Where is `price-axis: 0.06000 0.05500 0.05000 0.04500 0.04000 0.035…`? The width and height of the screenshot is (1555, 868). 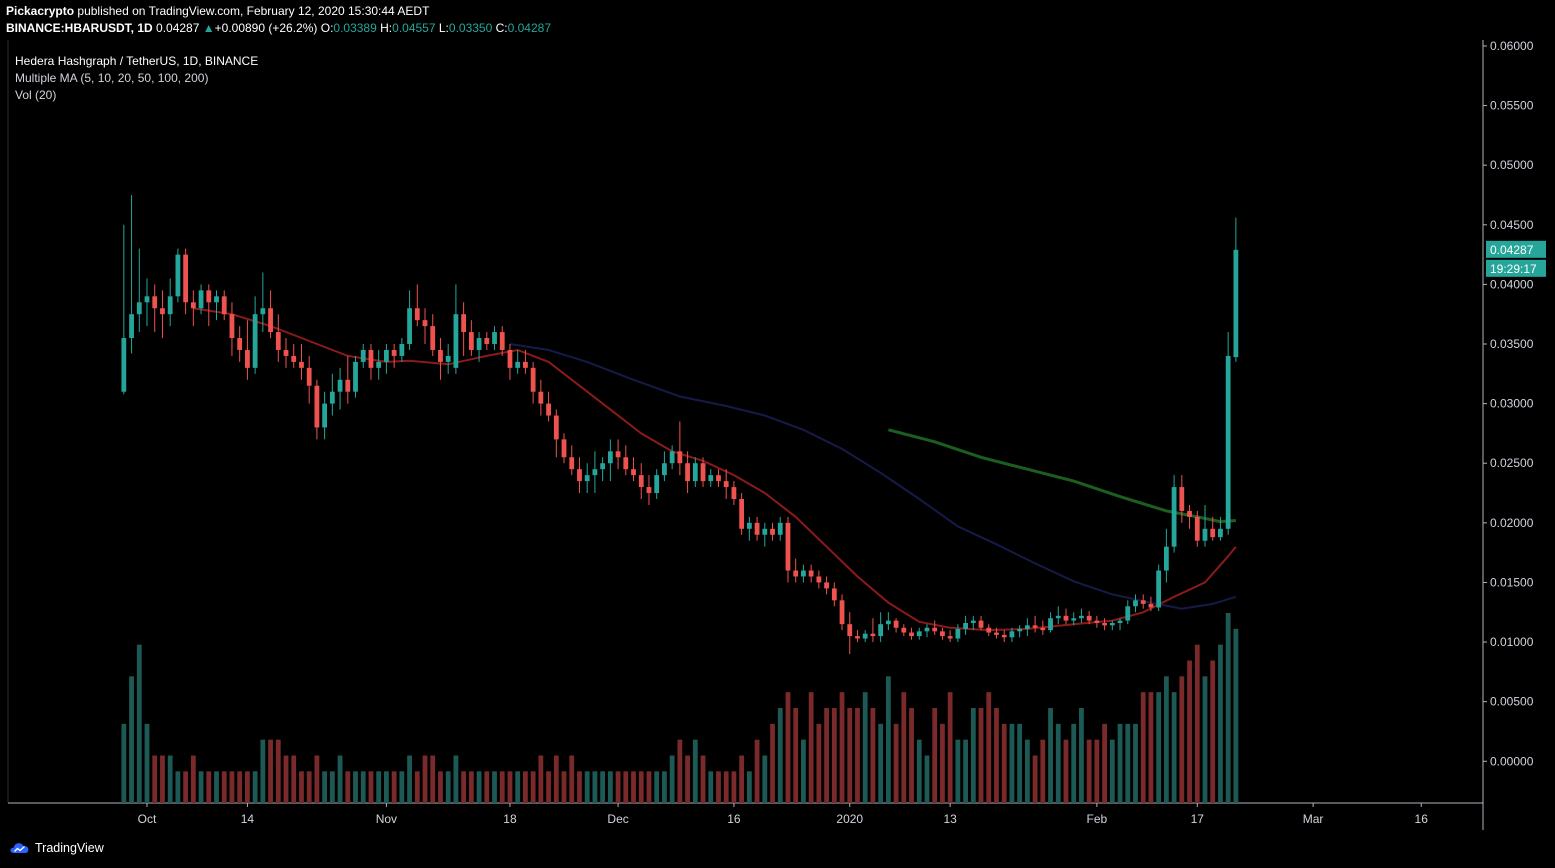
price-axis: 0.06000 0.05500 0.05000 0.04500 0.04000 0.035… is located at coordinates (1508, 403).